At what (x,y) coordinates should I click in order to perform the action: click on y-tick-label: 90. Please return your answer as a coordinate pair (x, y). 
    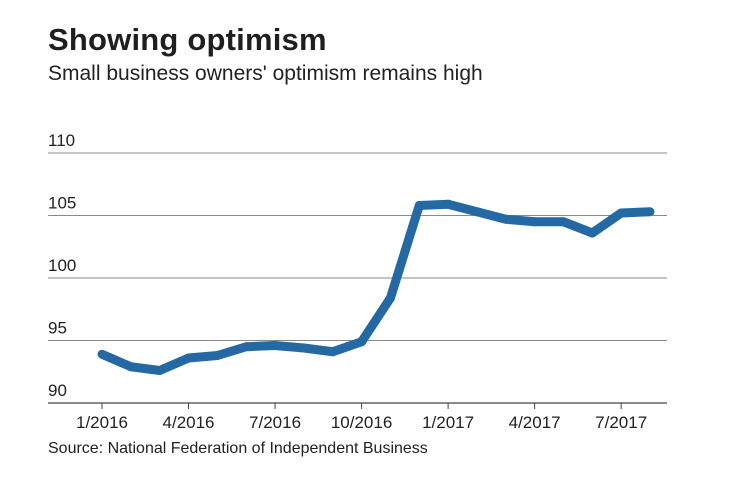
    Looking at the image, I should click on (57, 390).